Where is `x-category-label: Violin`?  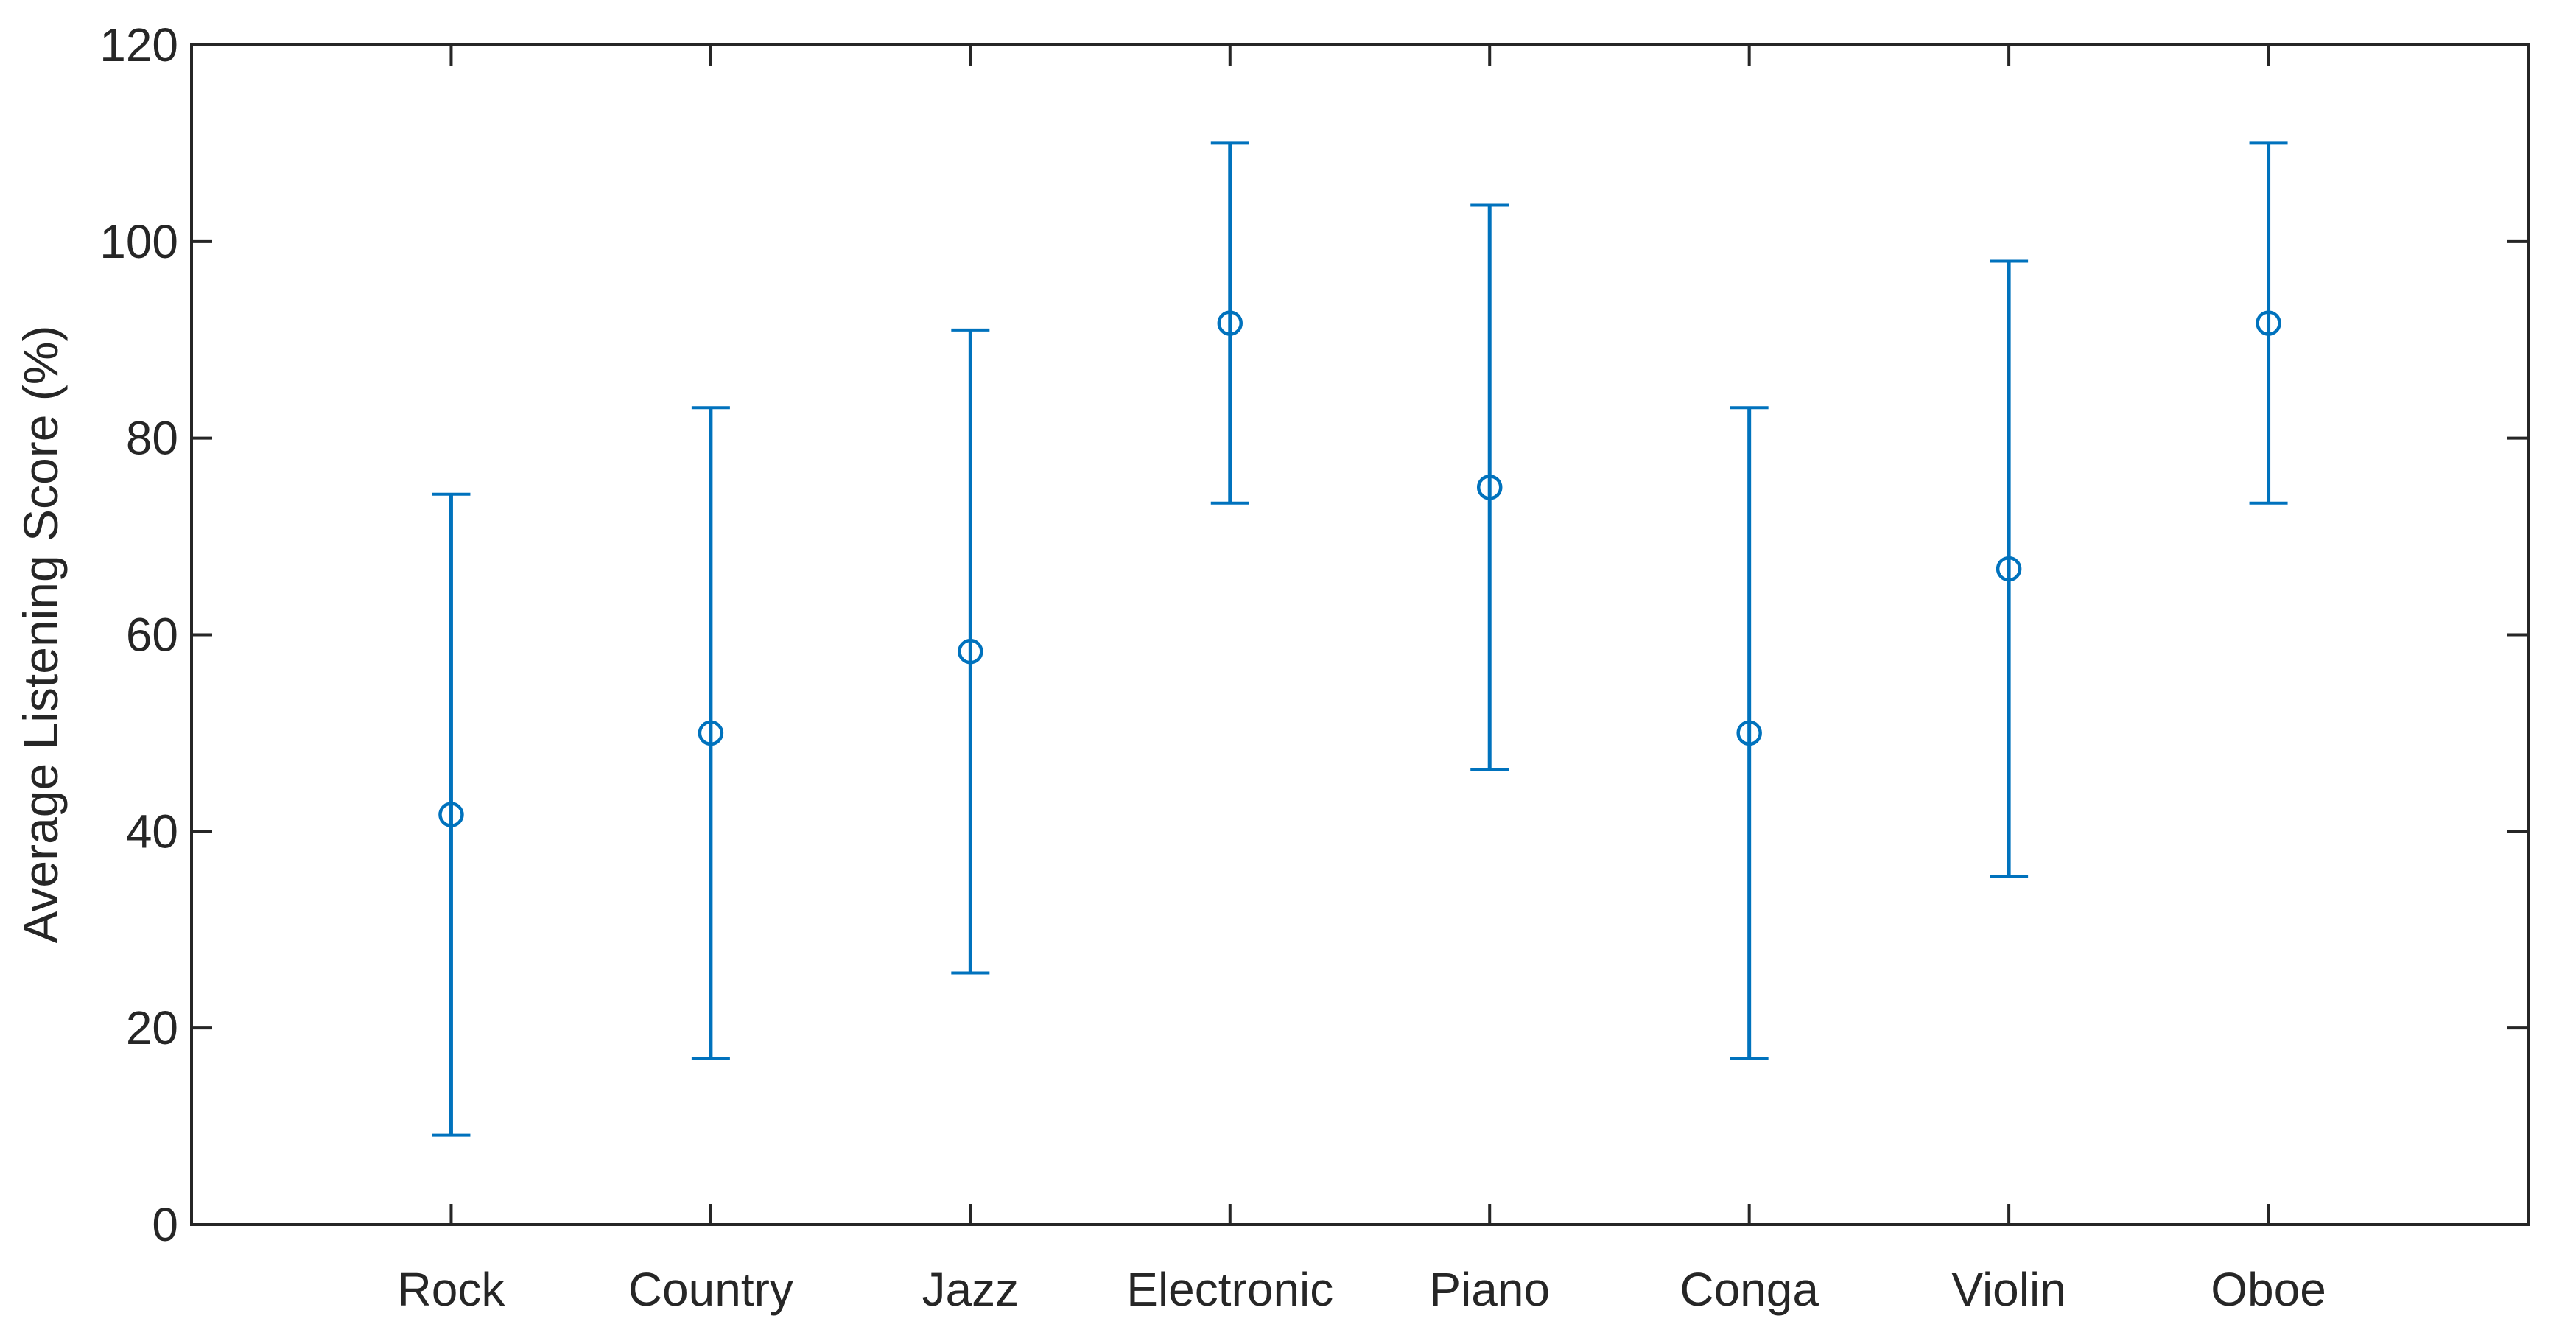 x-category-label: Violin is located at coordinates (2008, 1289).